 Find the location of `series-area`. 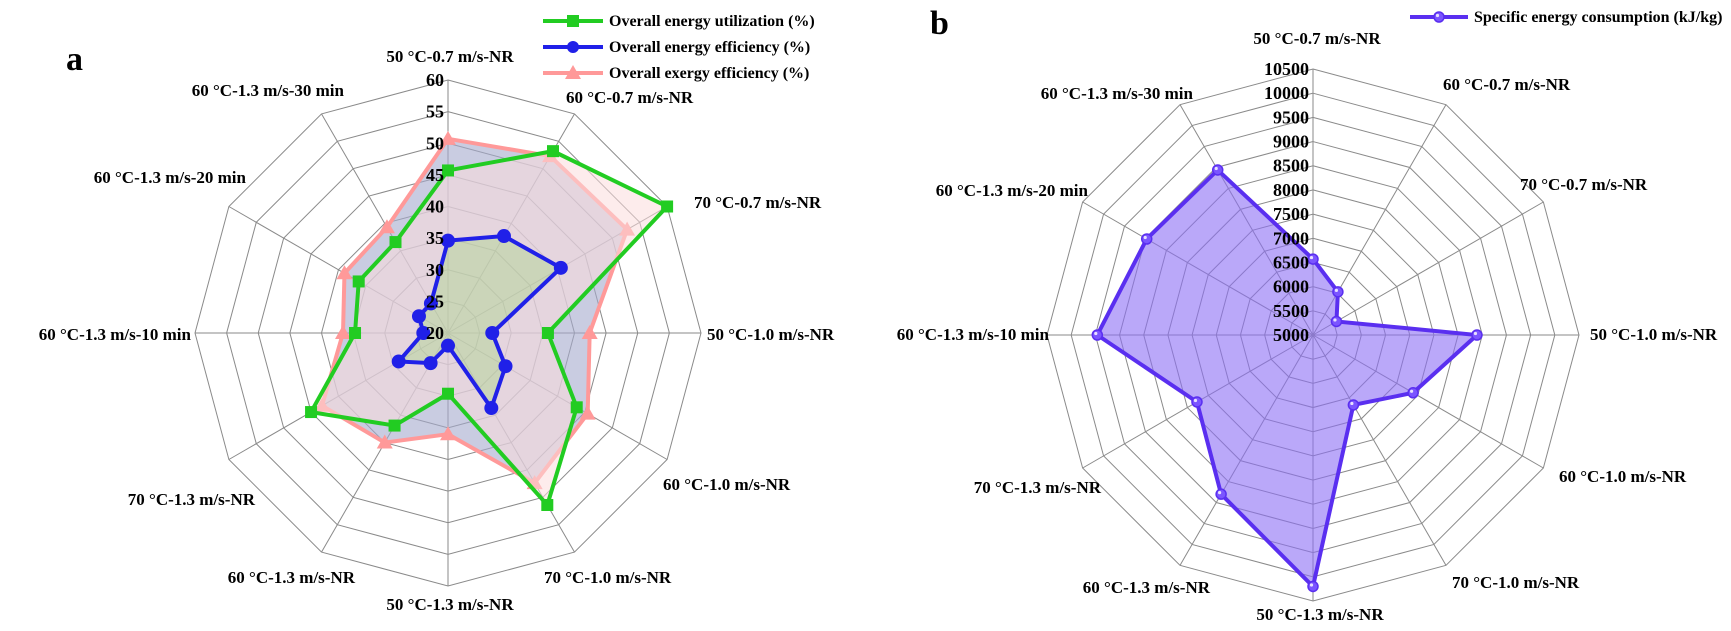

series-area is located at coordinates (1287, 378).